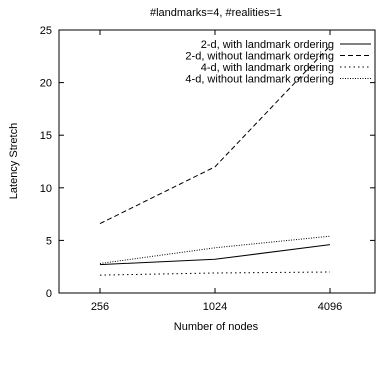 The height and width of the screenshot is (365, 388). I want to click on legend-label: 4-d, with landmark ordering, so click(267, 68).